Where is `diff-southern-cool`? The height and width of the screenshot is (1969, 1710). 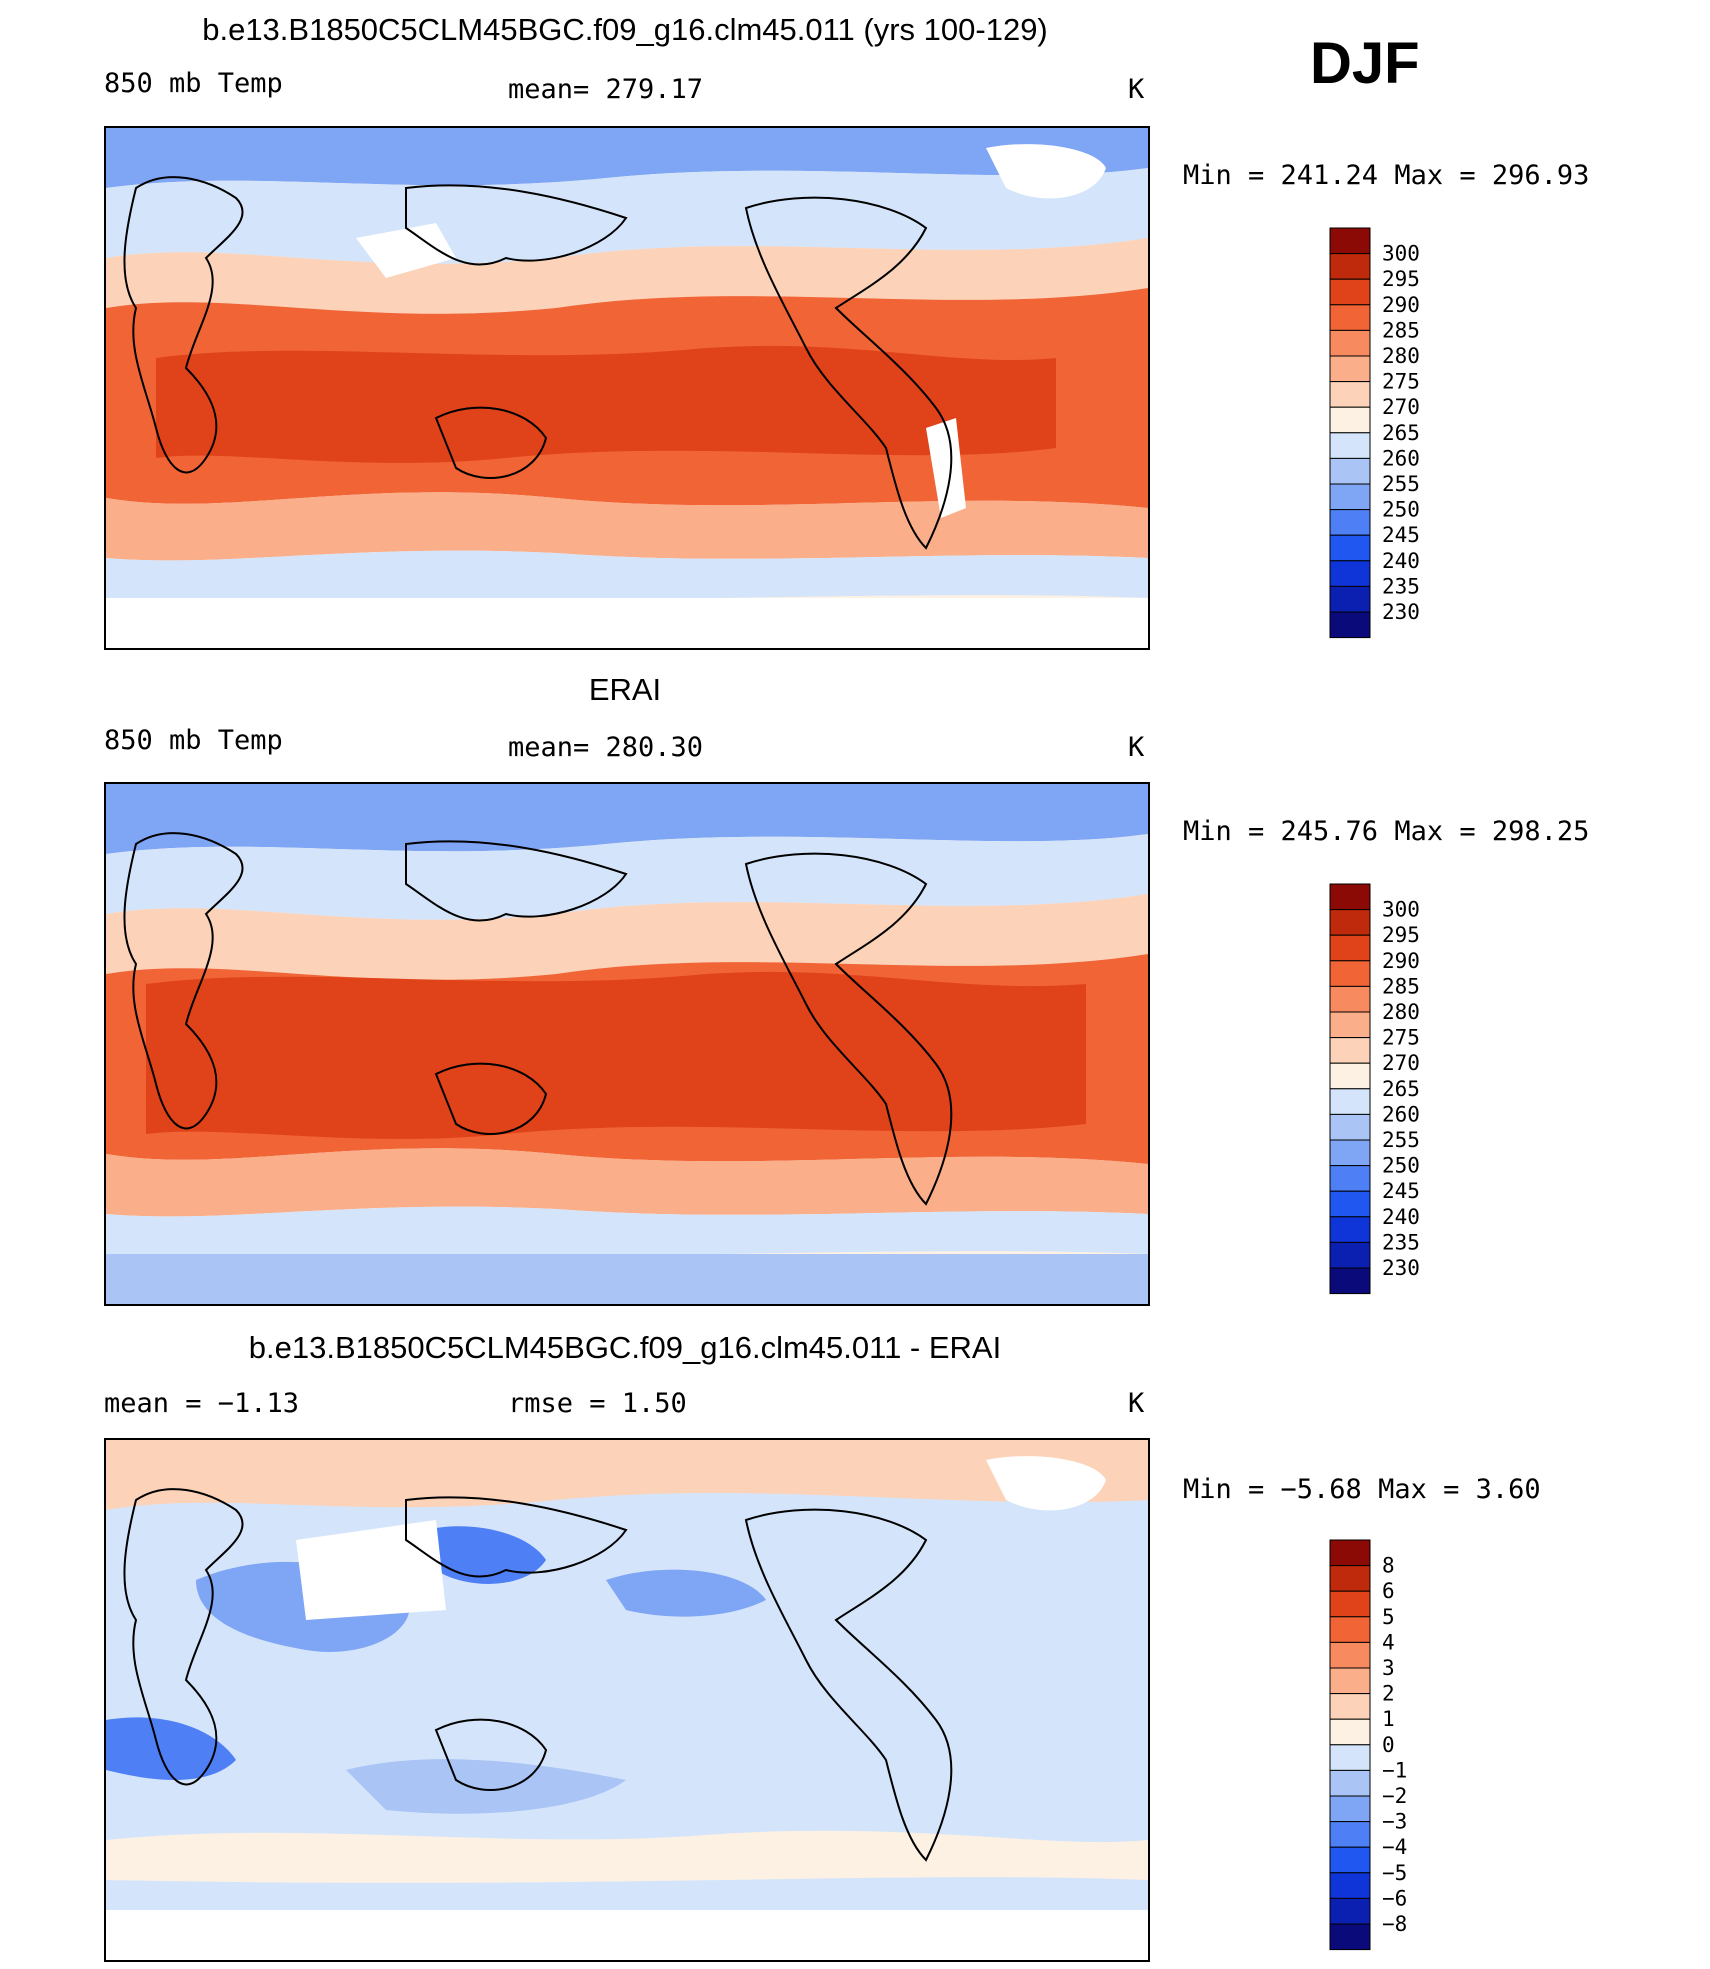 diff-southern-cool is located at coordinates (486, 1786).